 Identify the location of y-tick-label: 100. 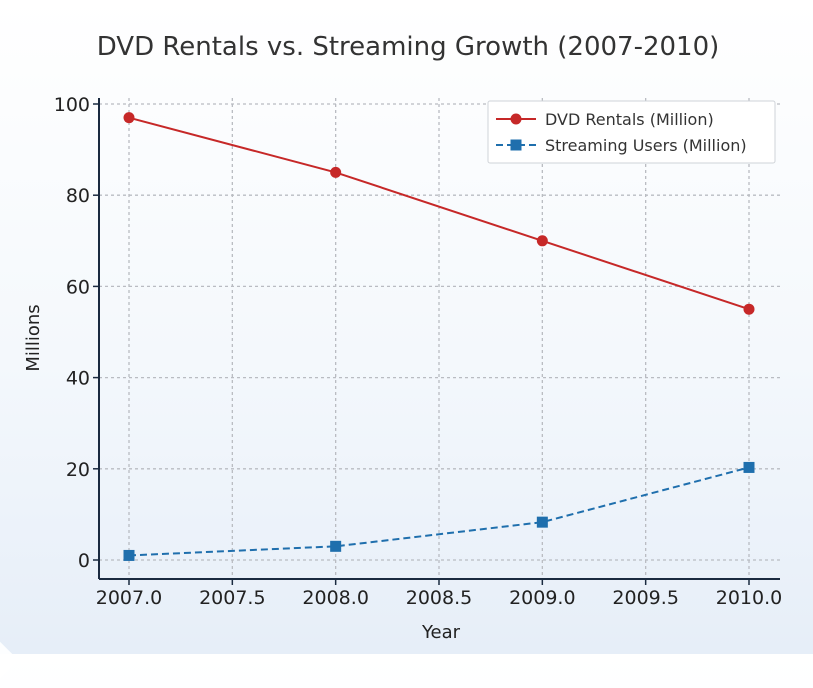
(72, 105).